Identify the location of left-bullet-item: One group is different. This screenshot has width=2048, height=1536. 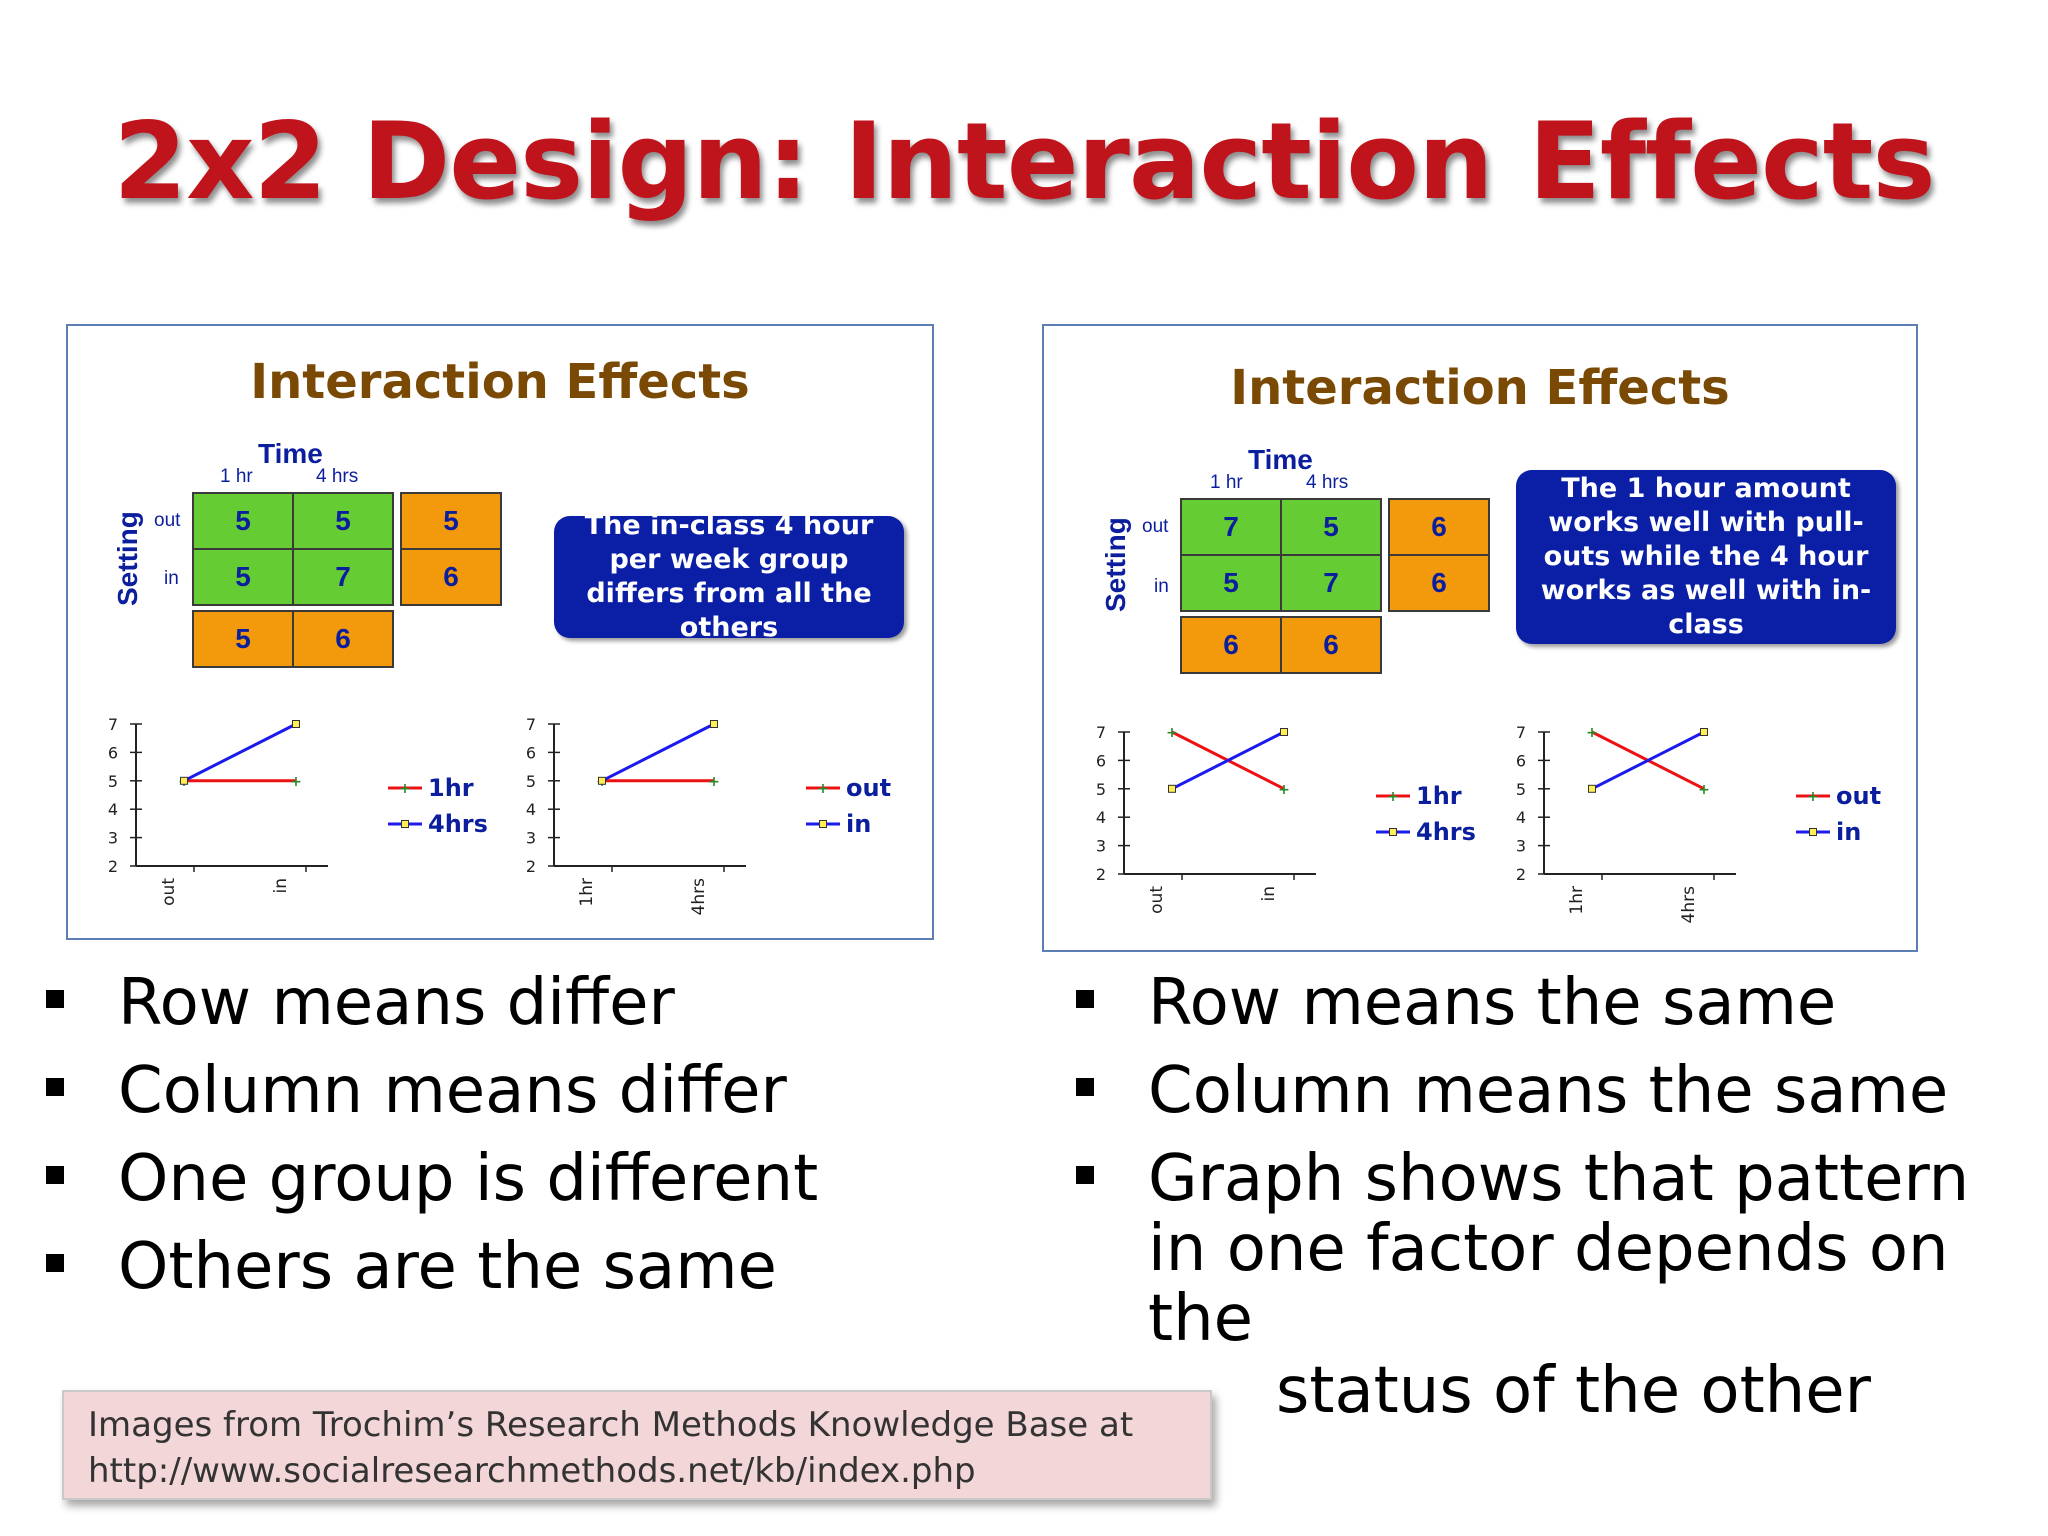
(496, 1188).